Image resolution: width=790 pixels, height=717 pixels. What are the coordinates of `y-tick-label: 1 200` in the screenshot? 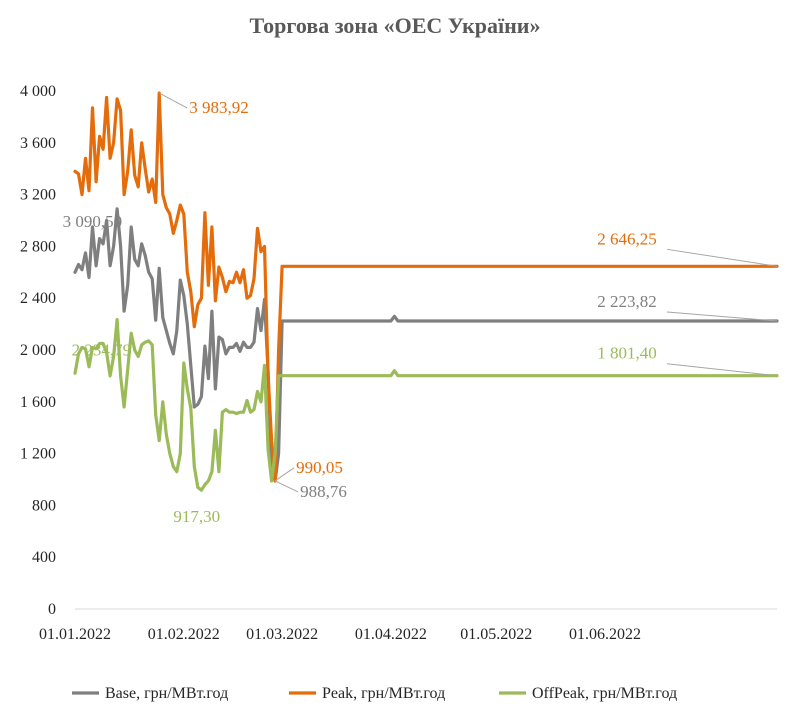 It's located at (38, 454).